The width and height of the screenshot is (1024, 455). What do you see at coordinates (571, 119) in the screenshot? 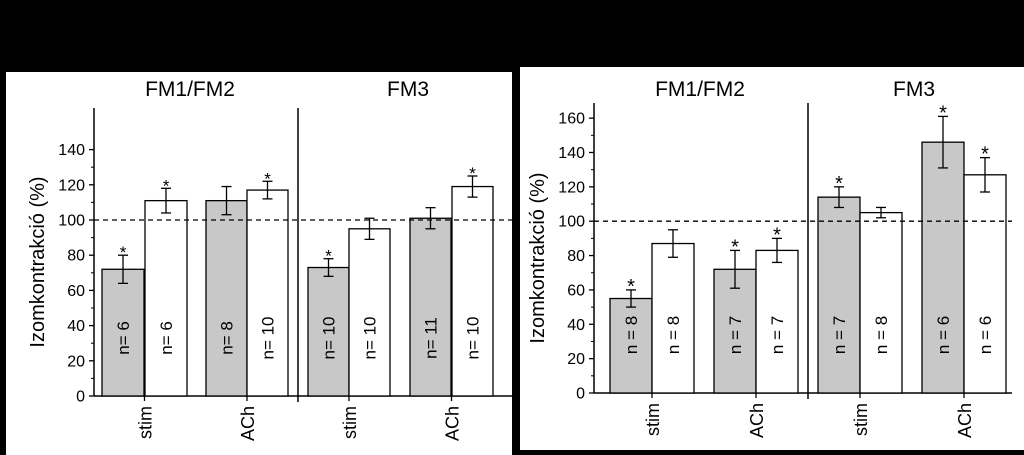
I see `y-tick-label: 160` at bounding box center [571, 119].